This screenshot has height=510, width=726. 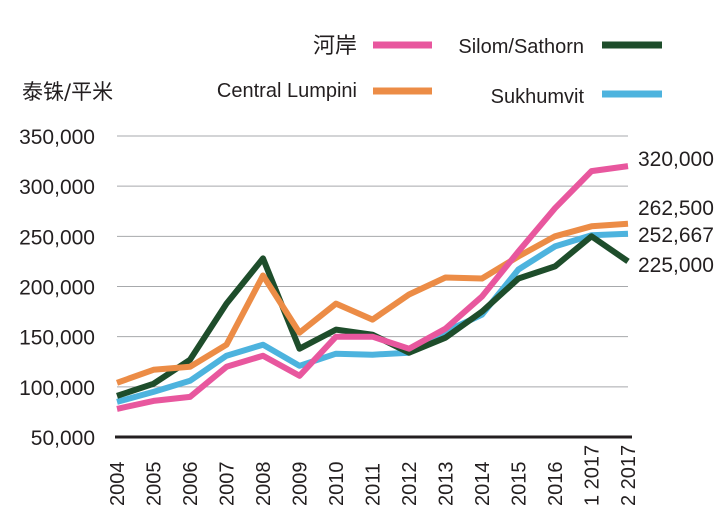 I want to click on x-tick-label: 2008, so click(x=264, y=484).